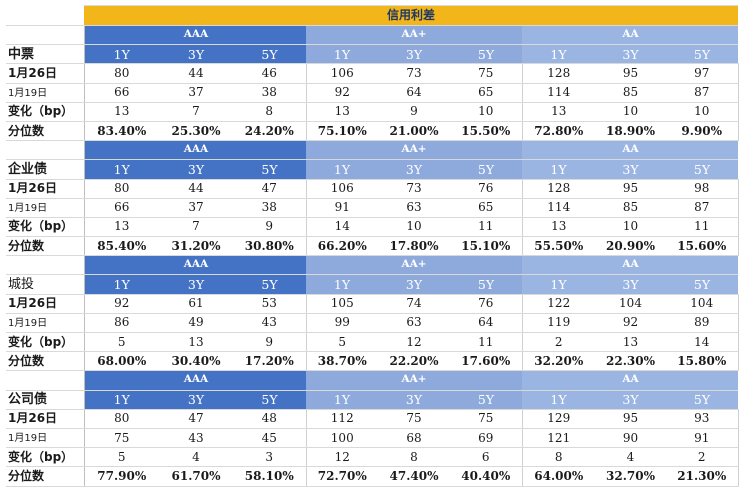 This screenshot has width=754, height=497. Describe the element at coordinates (342, 342) in the screenshot. I see `value-cell: 5` at that location.